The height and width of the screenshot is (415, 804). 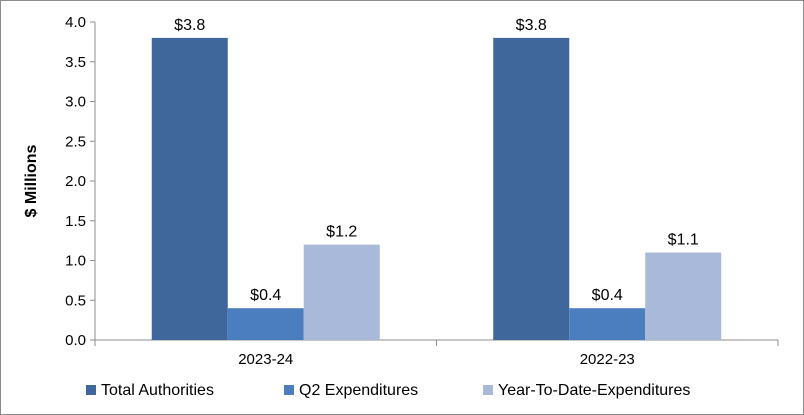 I want to click on data-label: $1.2, so click(x=341, y=232).